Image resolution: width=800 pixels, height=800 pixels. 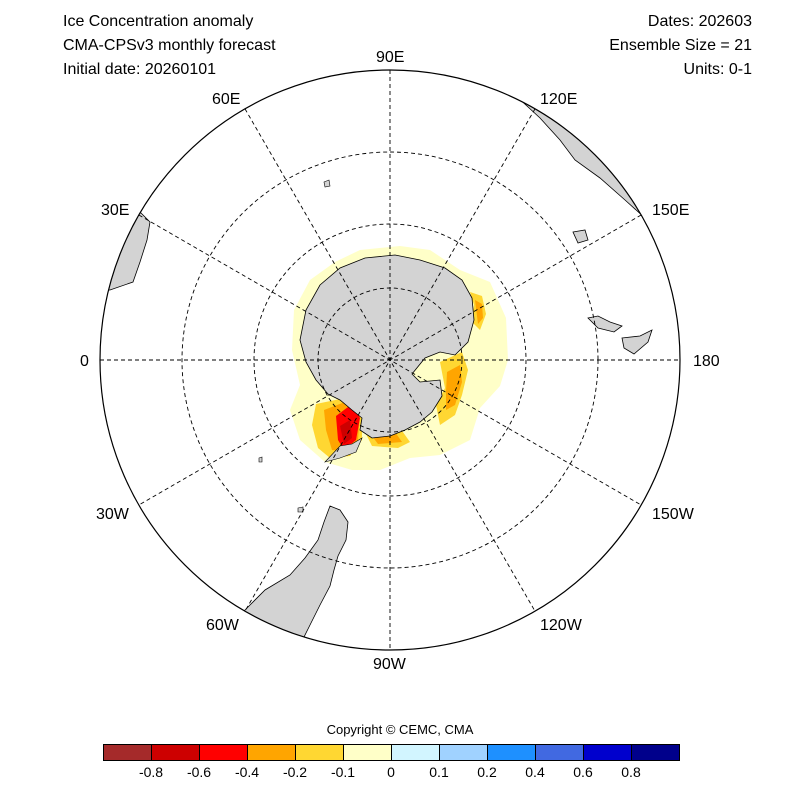 I want to click on colorbar-label: 0.6, so click(x=583, y=772).